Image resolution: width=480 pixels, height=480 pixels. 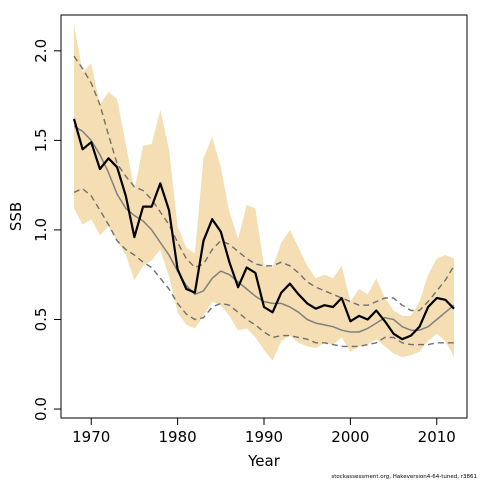 What do you see at coordinates (91, 437) in the screenshot?
I see `x-tick-label: 1970` at bounding box center [91, 437].